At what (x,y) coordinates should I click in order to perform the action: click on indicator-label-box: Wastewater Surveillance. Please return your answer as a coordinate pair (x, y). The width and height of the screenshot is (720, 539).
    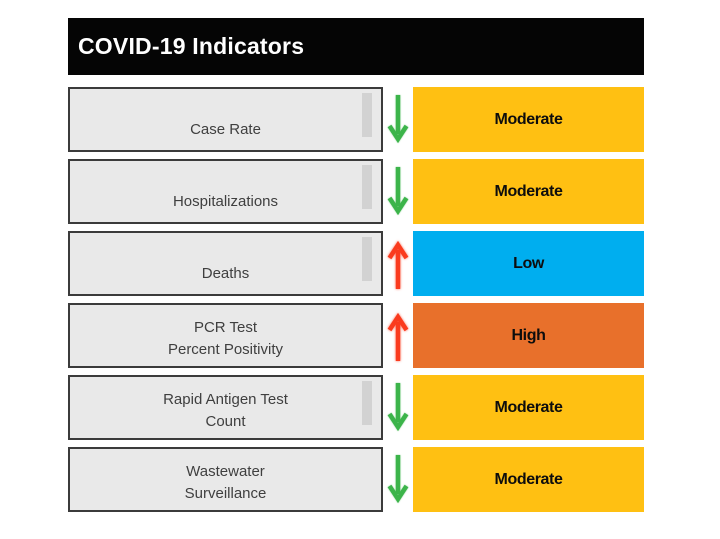
    Looking at the image, I should click on (225, 479).